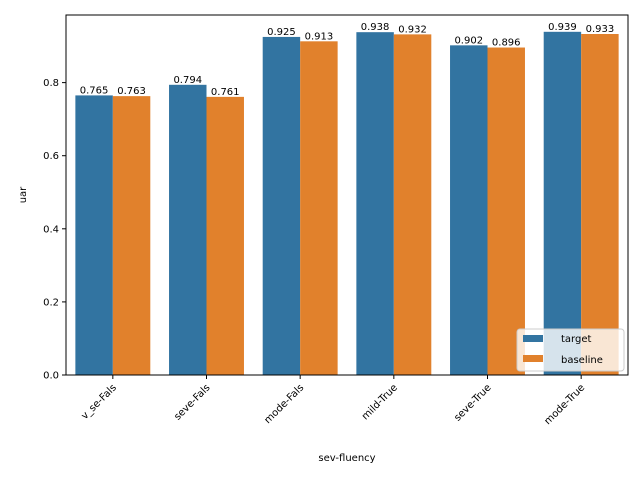 The height and width of the screenshot is (480, 640). Describe the element at coordinates (319, 36) in the screenshot. I see `data-label-baseline-2: 0.913` at that location.